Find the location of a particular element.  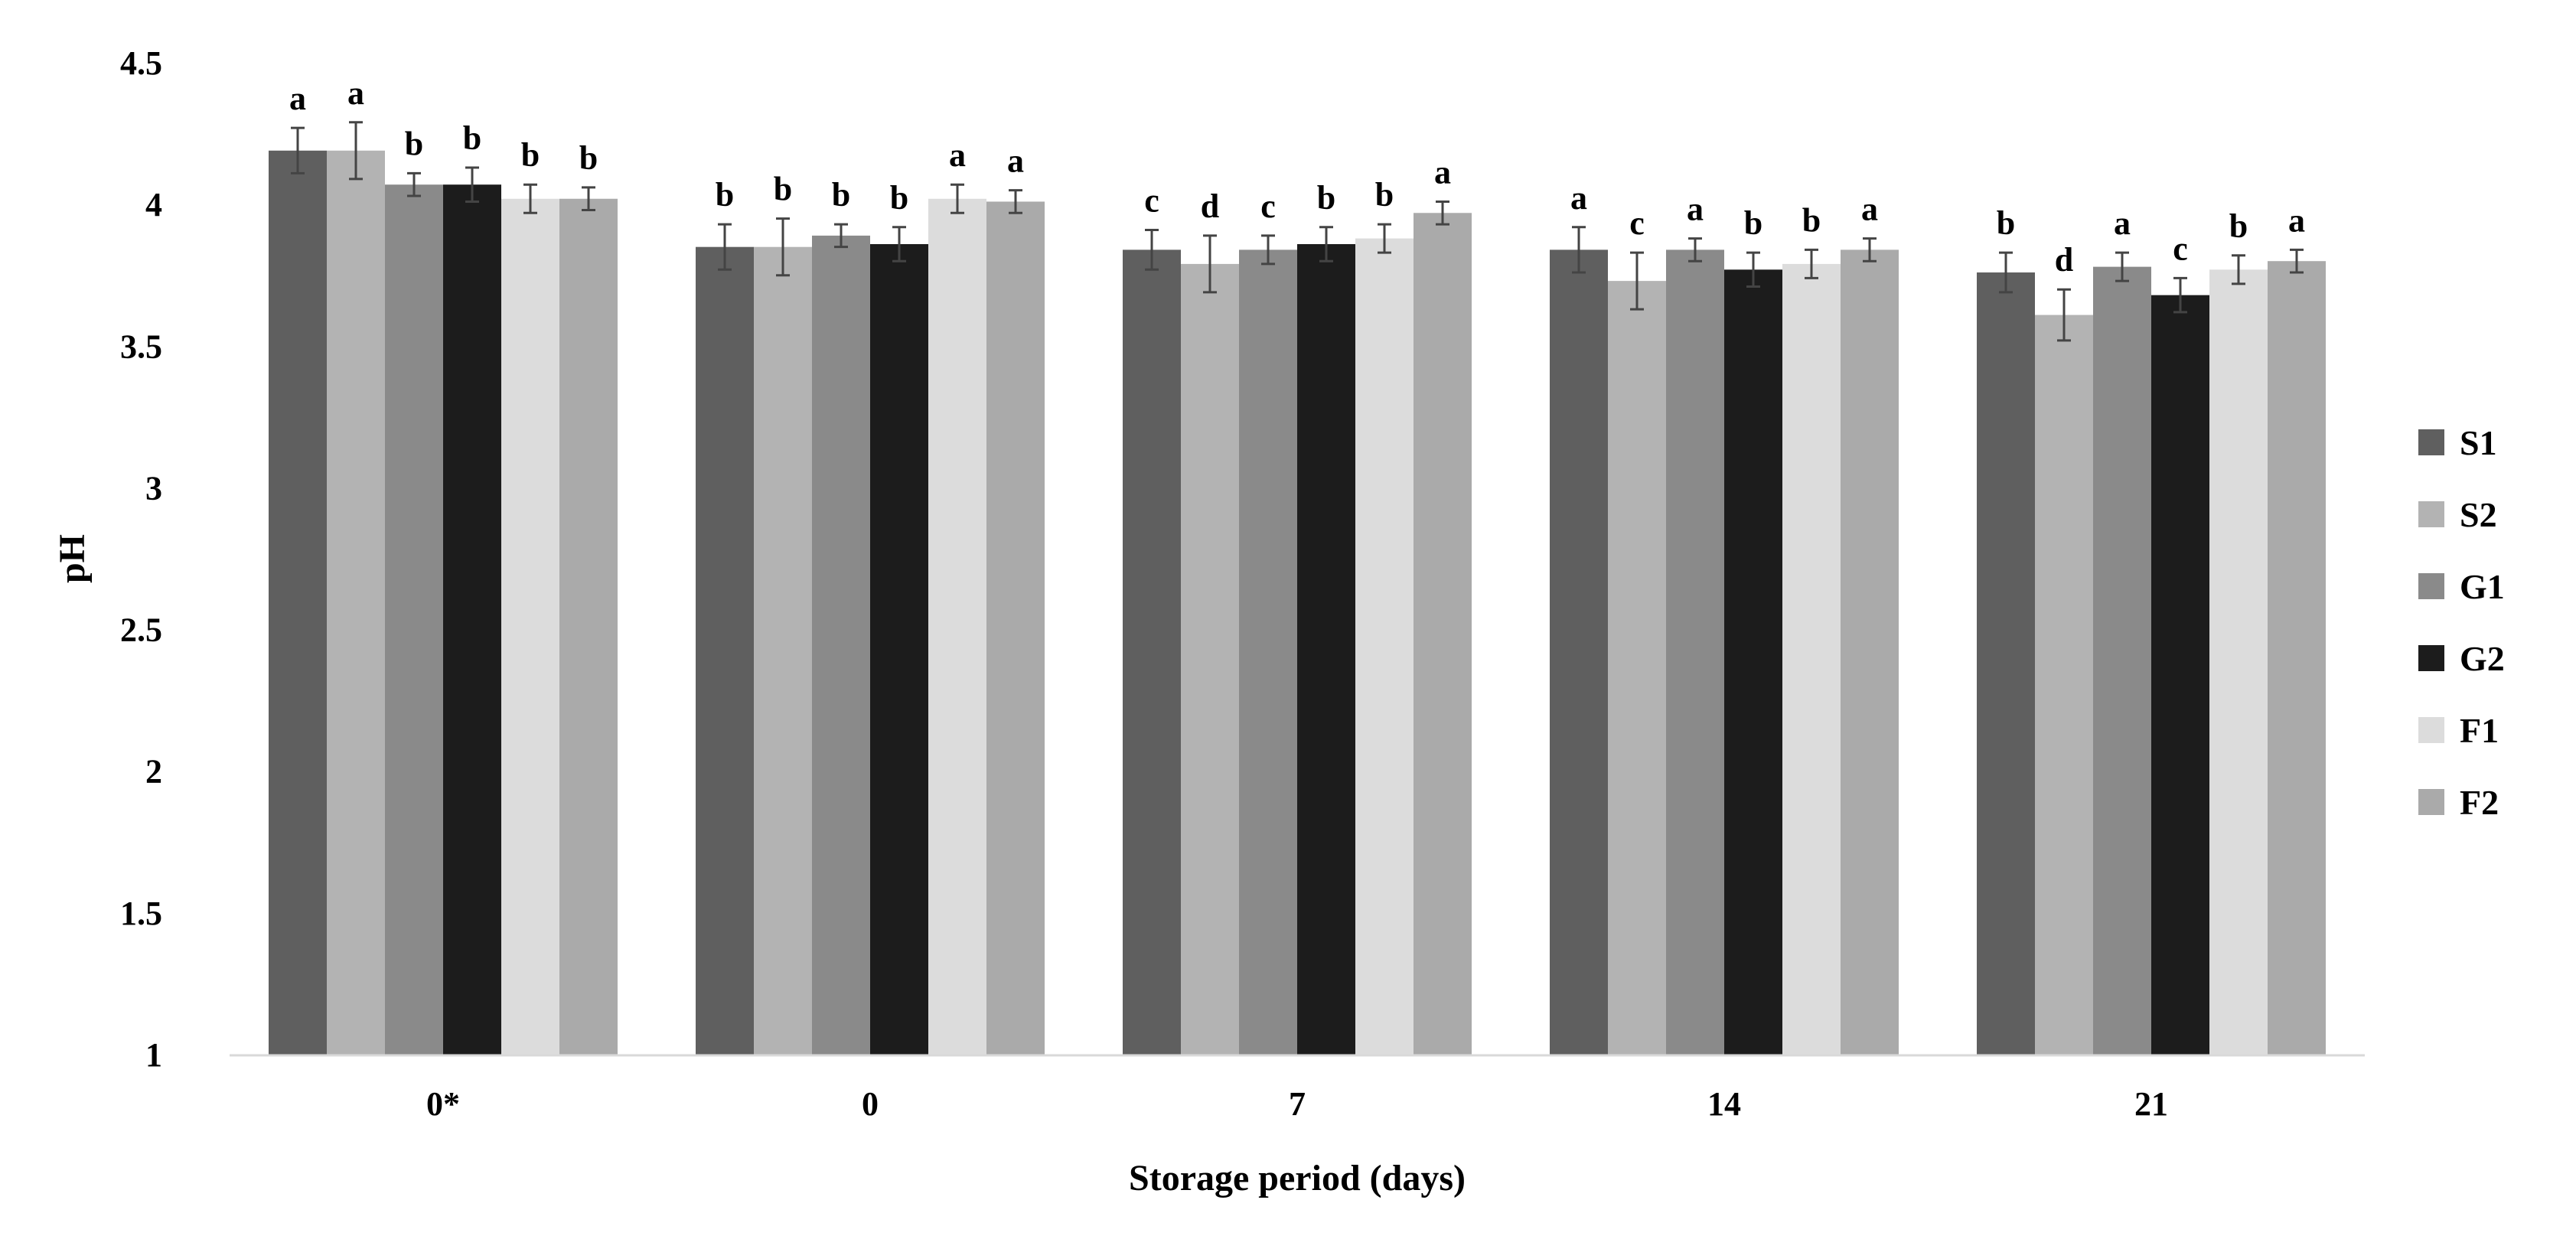

x-tick-label: 0 is located at coordinates (871, 1104).